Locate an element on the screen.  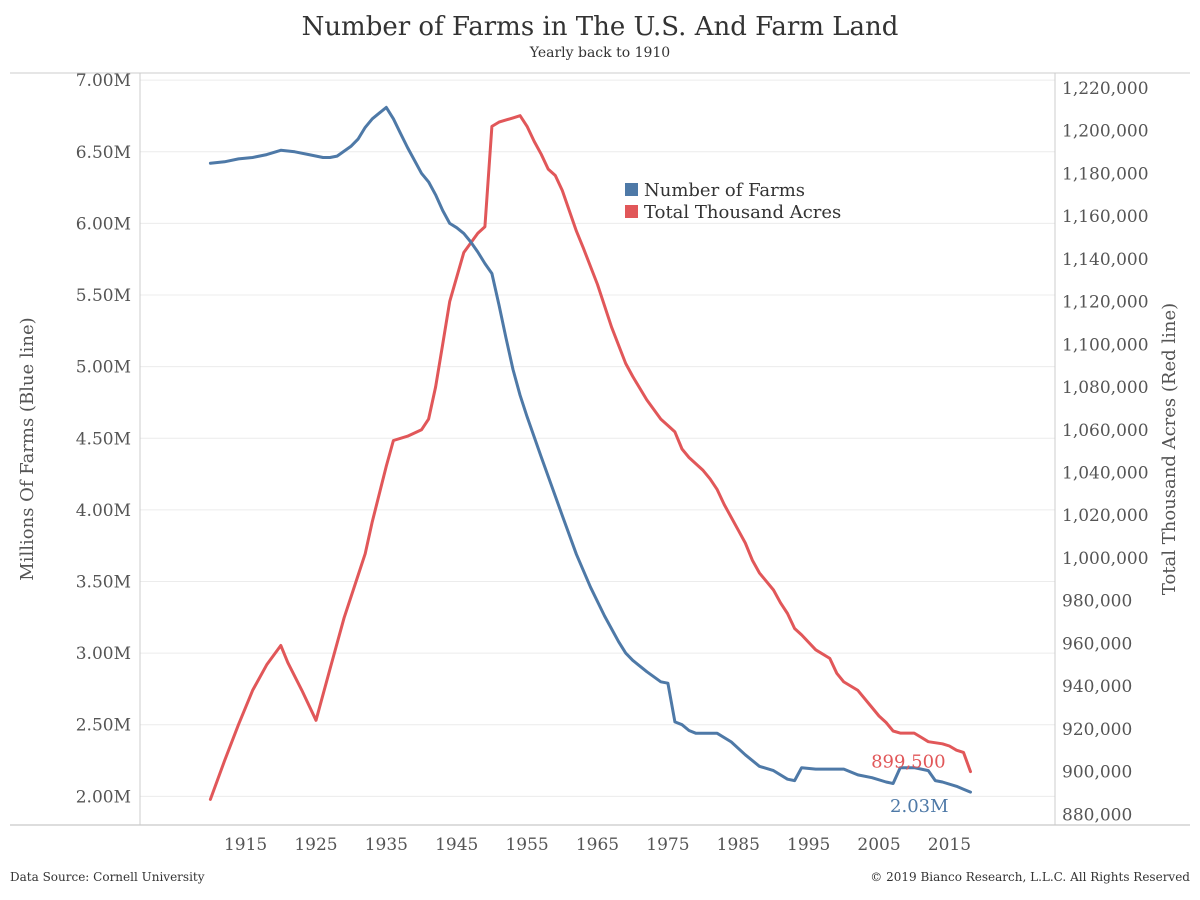
y-right-tick-label: 1,120,000 is located at coordinates (1105, 303).